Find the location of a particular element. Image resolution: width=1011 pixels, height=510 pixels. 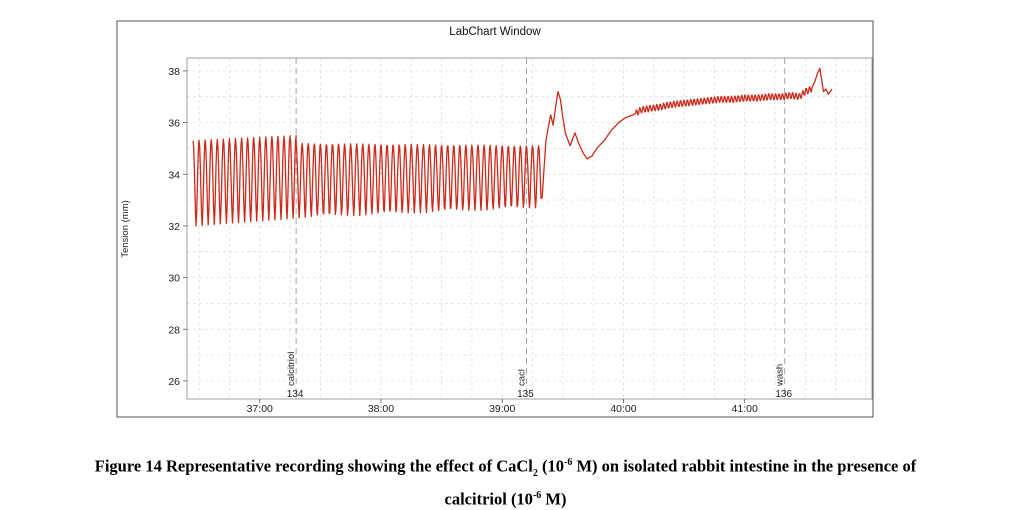

comment-label: calcitriol is located at coordinates (291, 369).